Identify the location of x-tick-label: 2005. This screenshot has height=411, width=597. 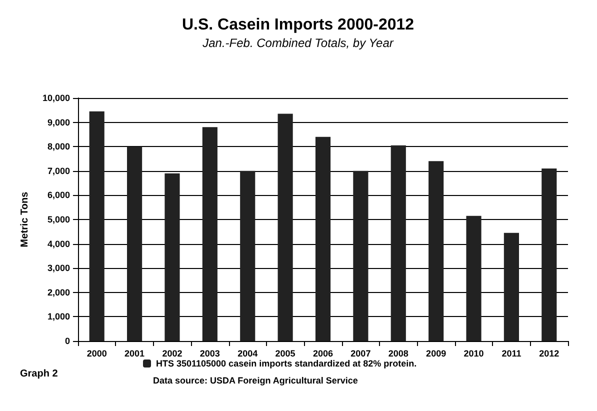
(285, 353).